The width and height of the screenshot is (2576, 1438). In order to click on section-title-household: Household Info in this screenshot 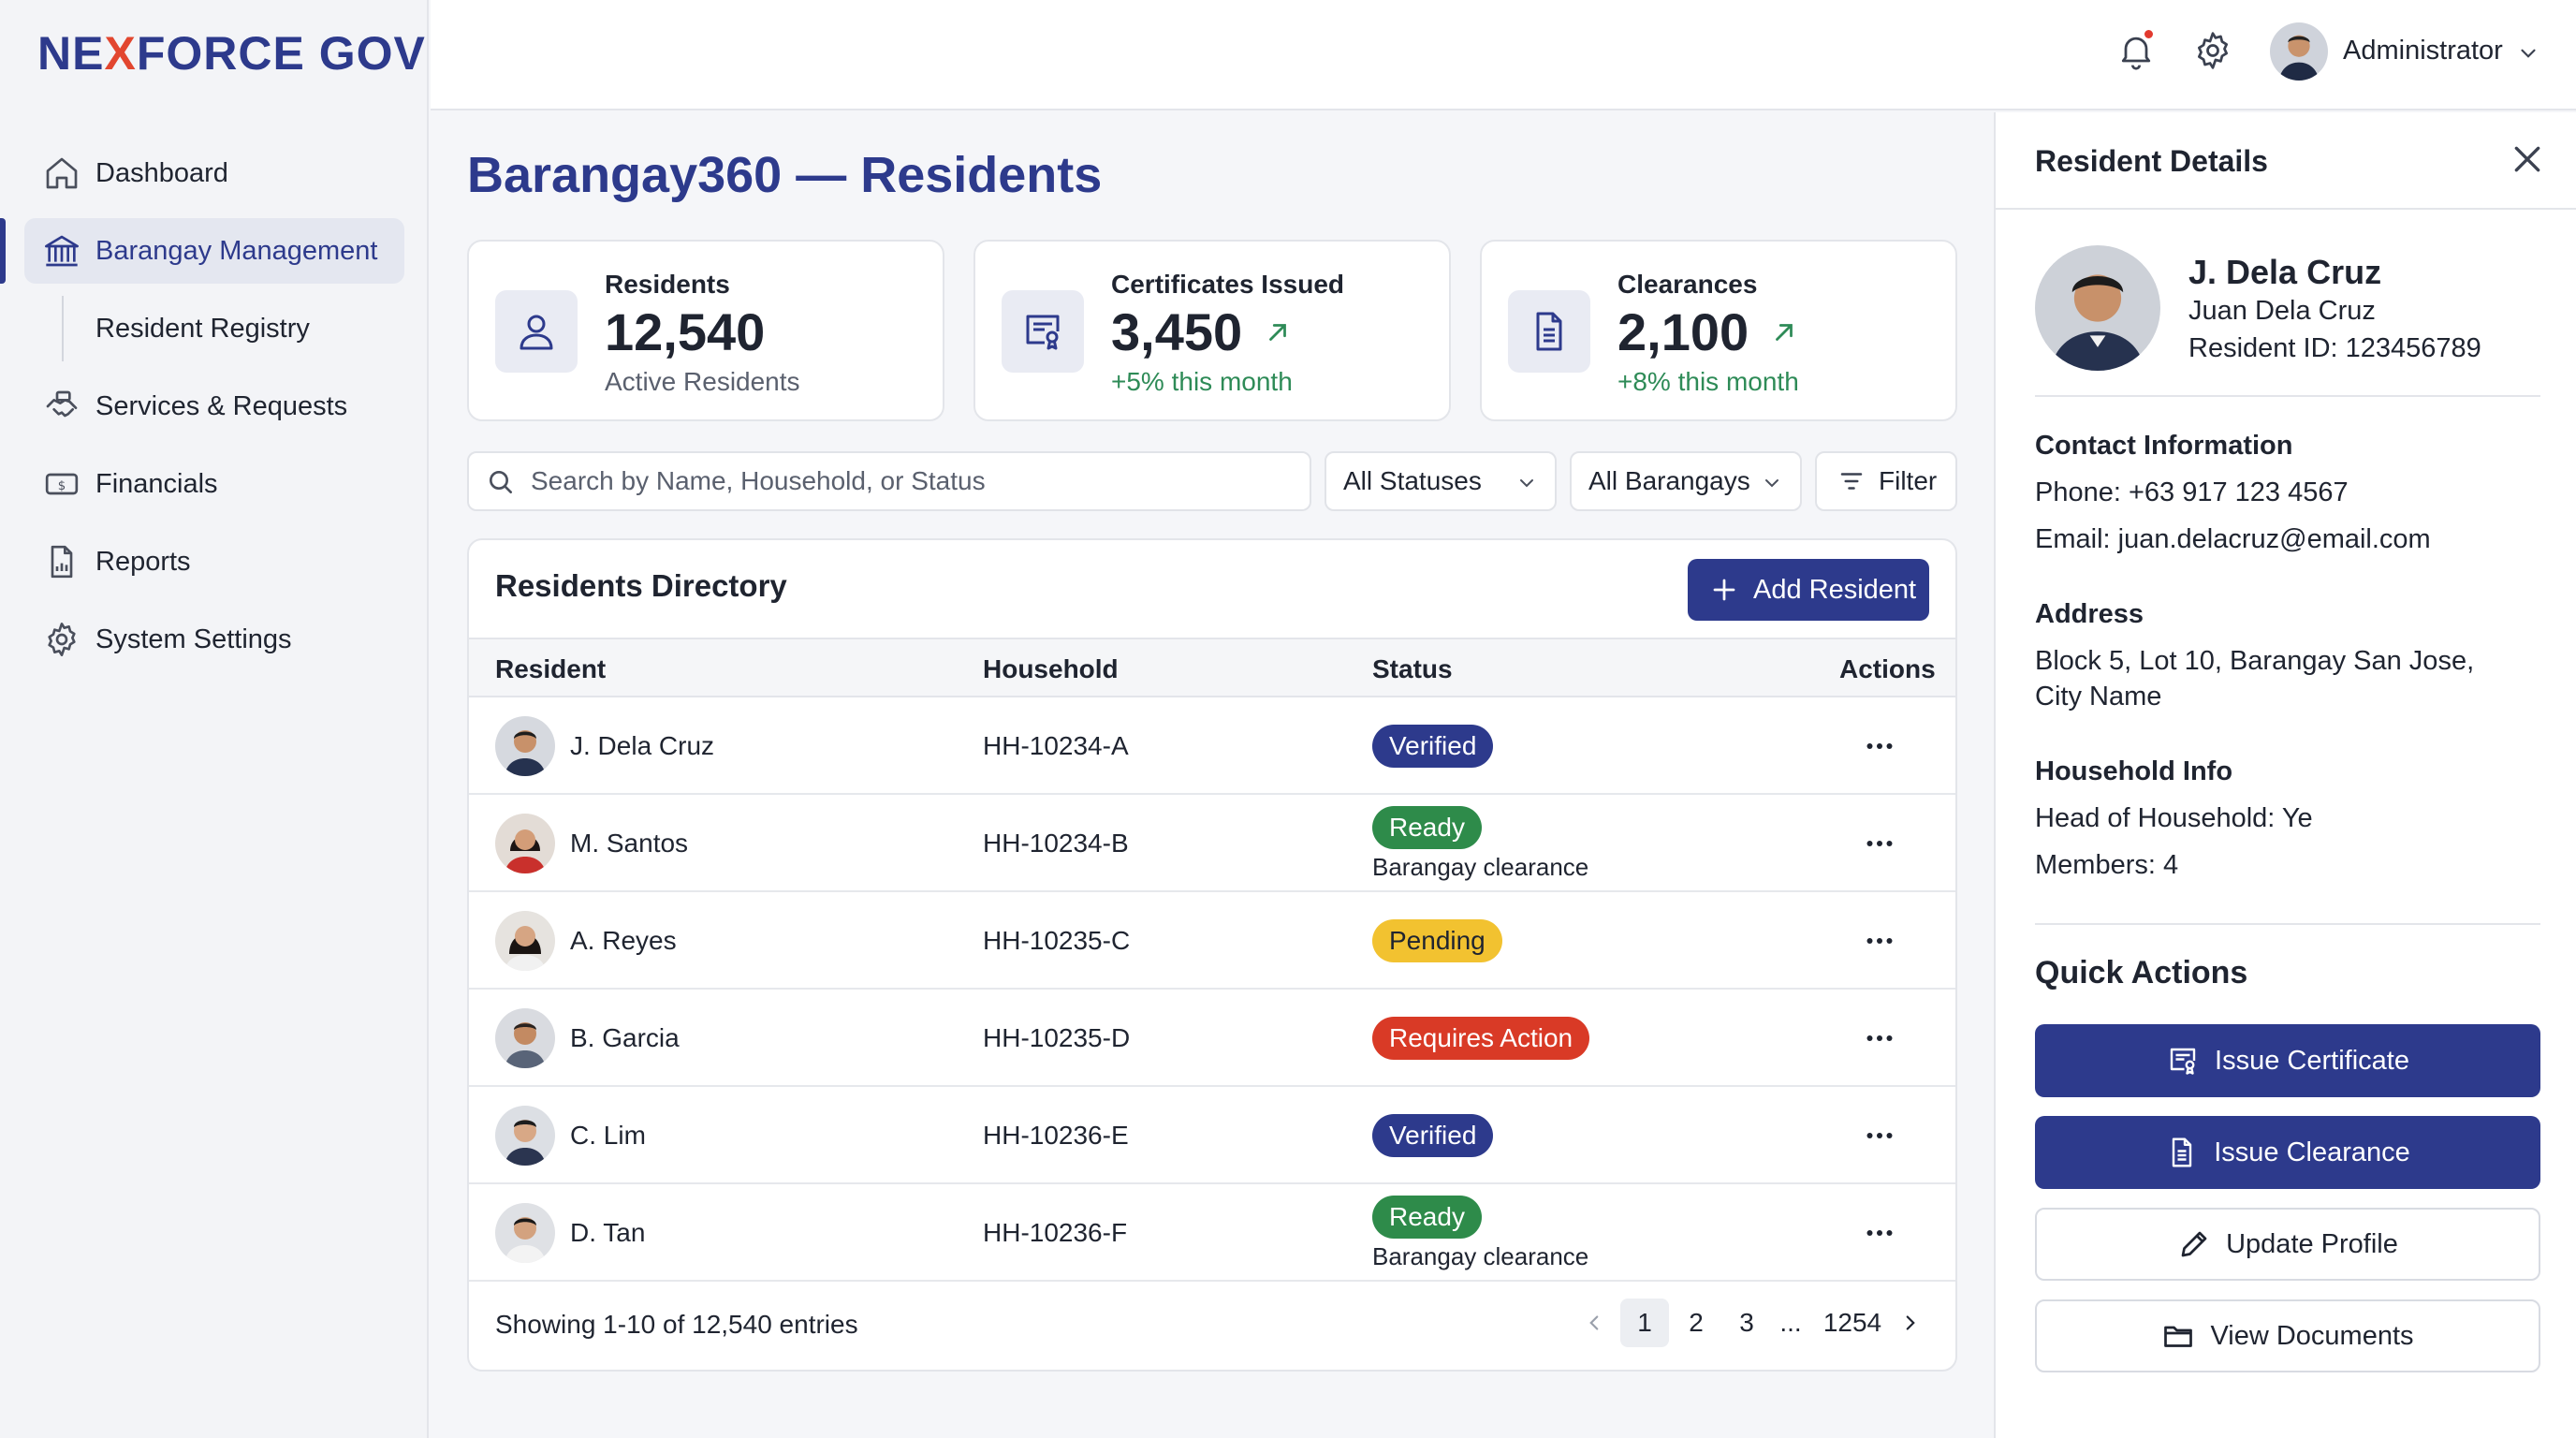, I will do `click(2134, 771)`.